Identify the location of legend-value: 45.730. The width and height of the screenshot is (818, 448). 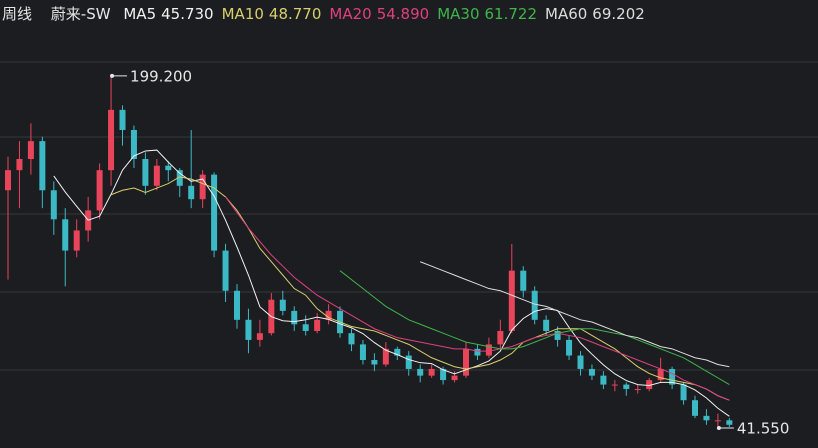
(187, 14).